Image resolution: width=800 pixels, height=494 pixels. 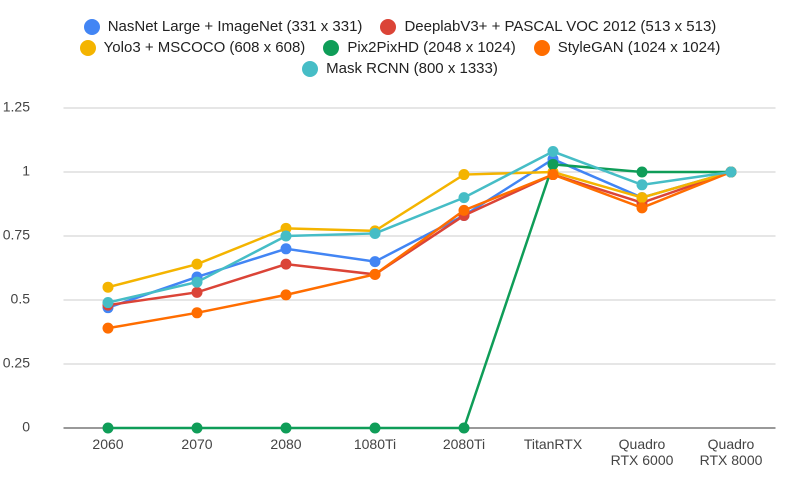 What do you see at coordinates (21, 299) in the screenshot?
I see `y-tick-label: 0.5` at bounding box center [21, 299].